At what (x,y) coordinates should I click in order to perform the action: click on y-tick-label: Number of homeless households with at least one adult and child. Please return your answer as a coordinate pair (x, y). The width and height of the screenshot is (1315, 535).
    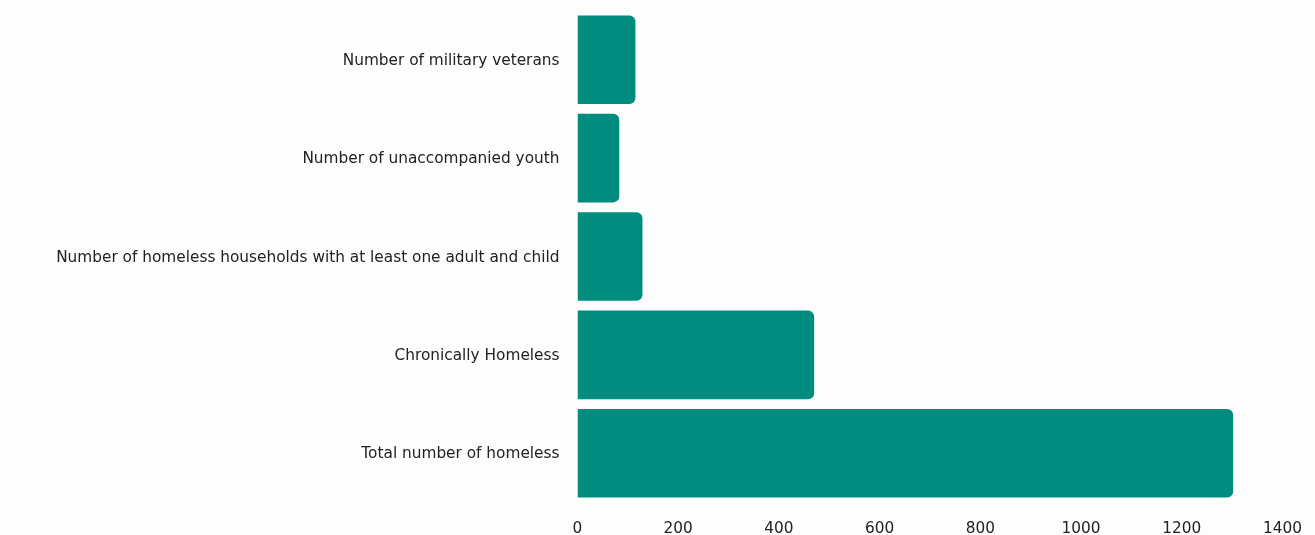
    Looking at the image, I should click on (308, 256).